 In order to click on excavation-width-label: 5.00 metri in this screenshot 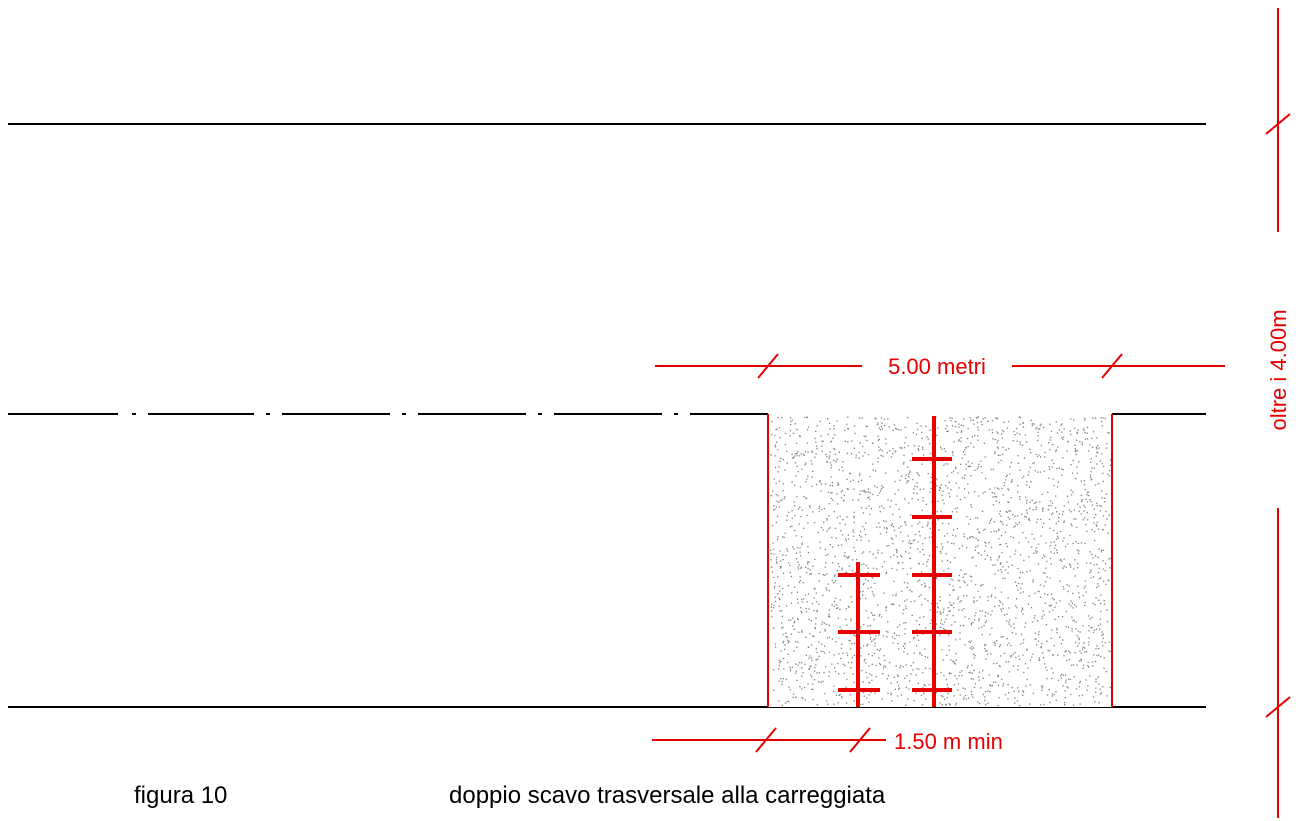, I will do `click(937, 366)`.